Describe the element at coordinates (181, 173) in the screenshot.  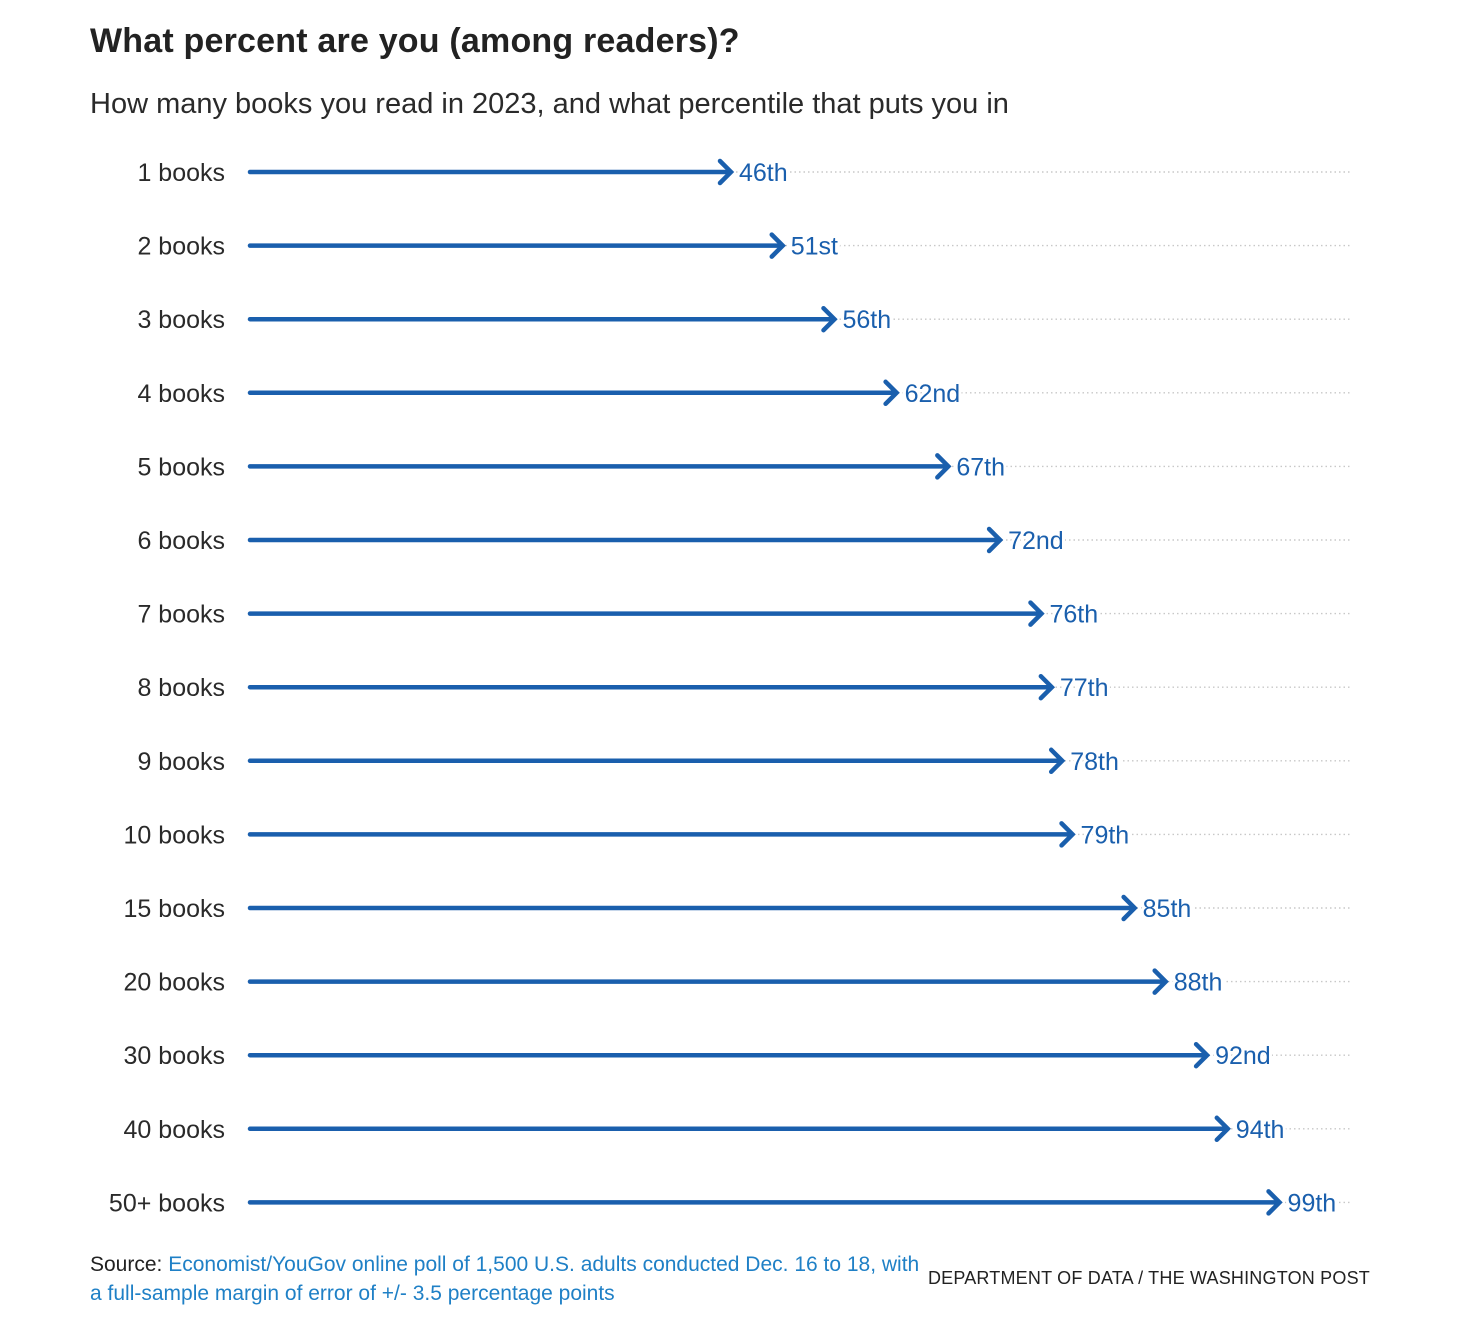
I see `category-label: 1 books` at that location.